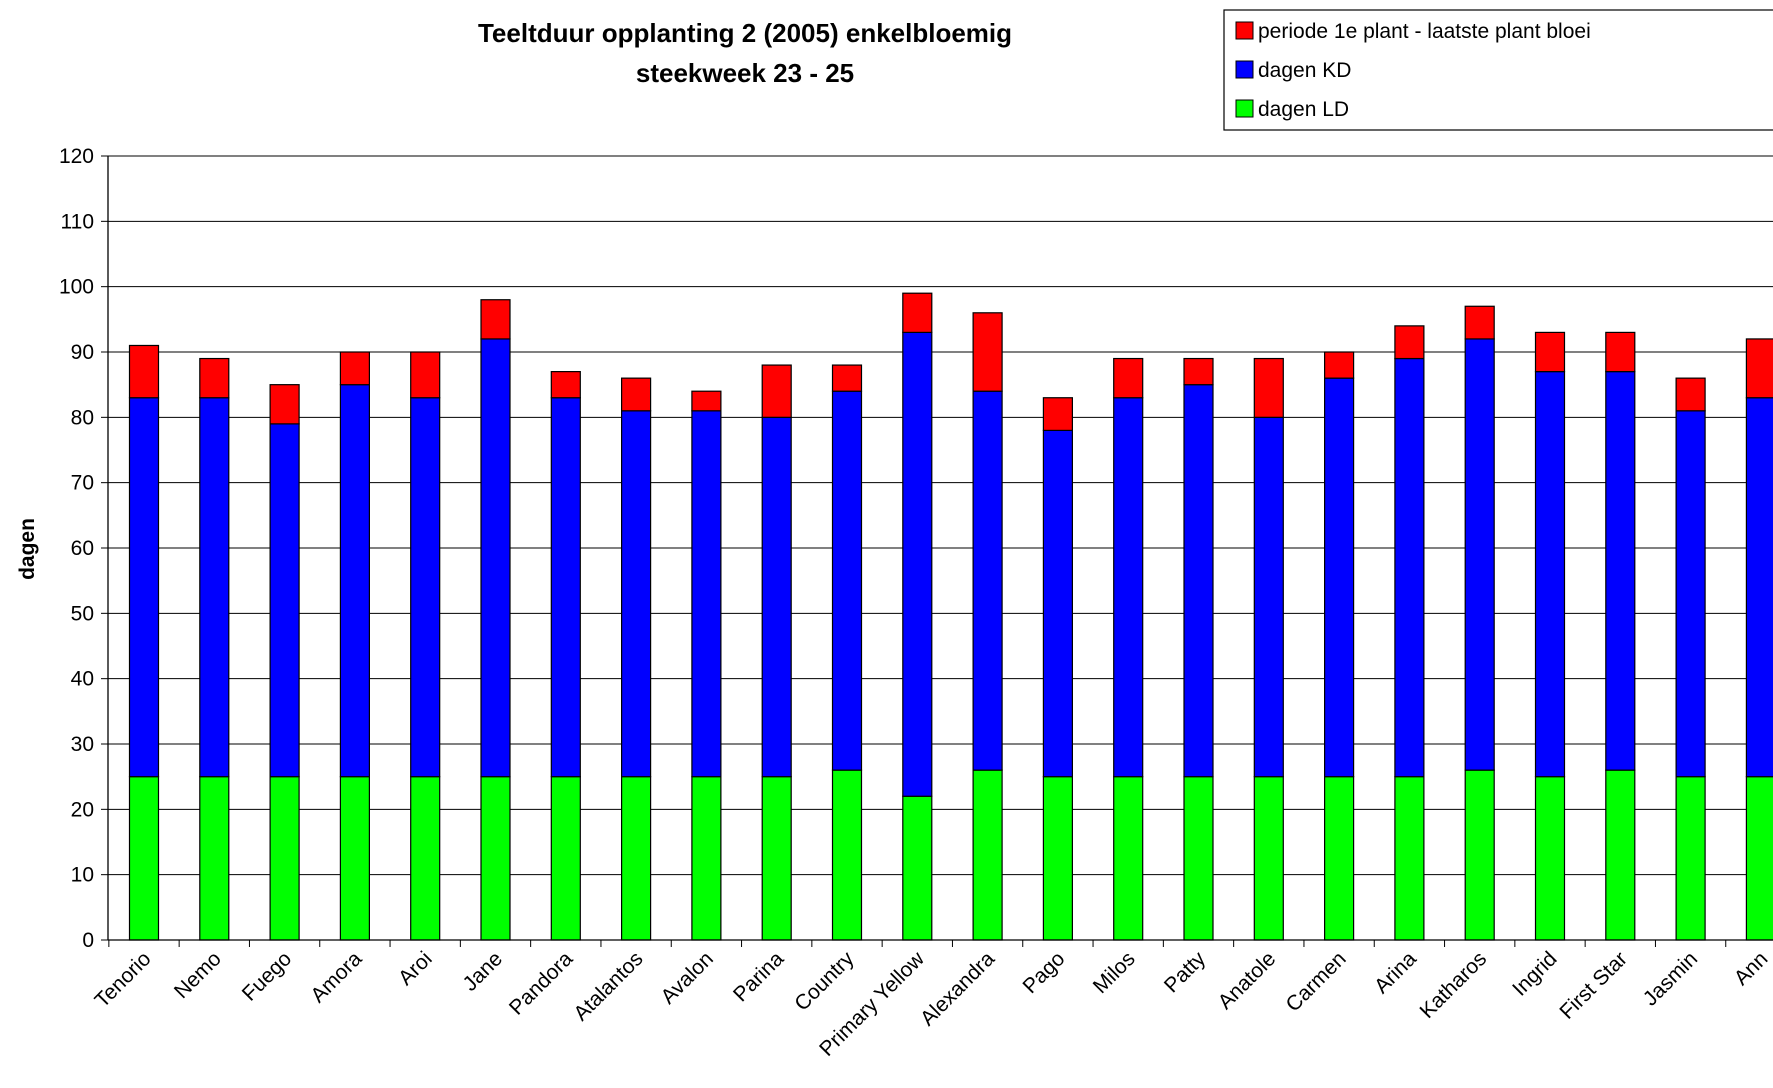 The image size is (1773, 1088). Describe the element at coordinates (1114, 972) in the screenshot. I see `x-tick-label: Milos` at that location.